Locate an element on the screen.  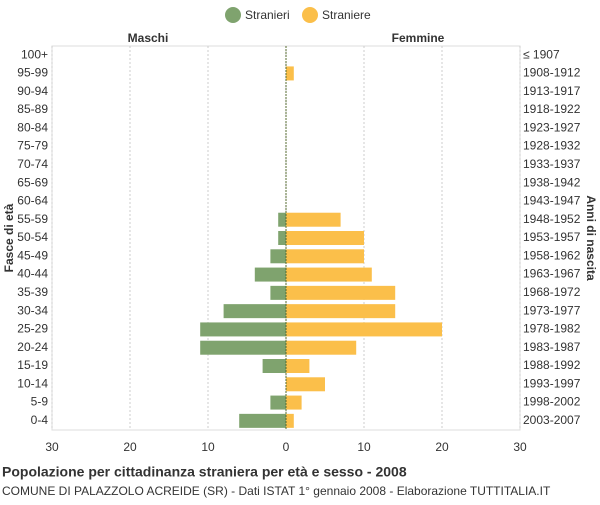
y-tick-label: 60-64 is located at coordinates (32, 201).